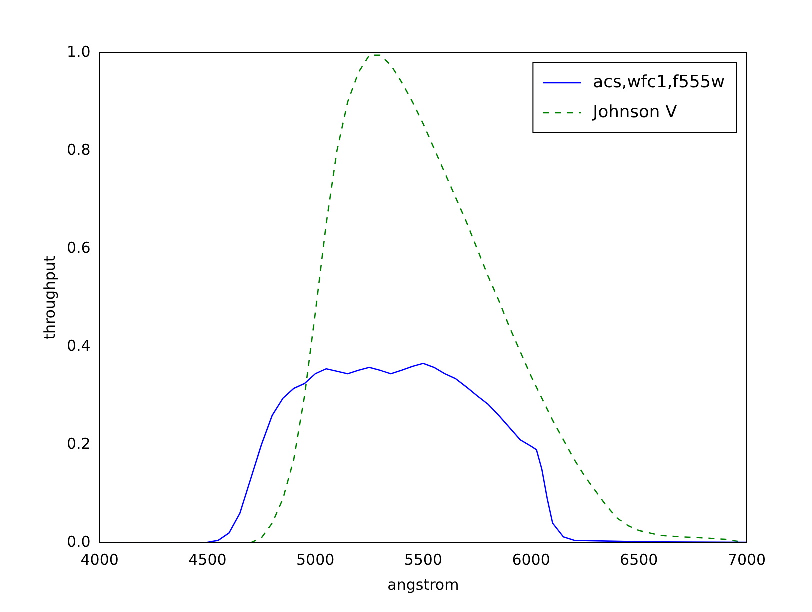  What do you see at coordinates (423, 559) in the screenshot?
I see `x-tick-label: 5500` at bounding box center [423, 559].